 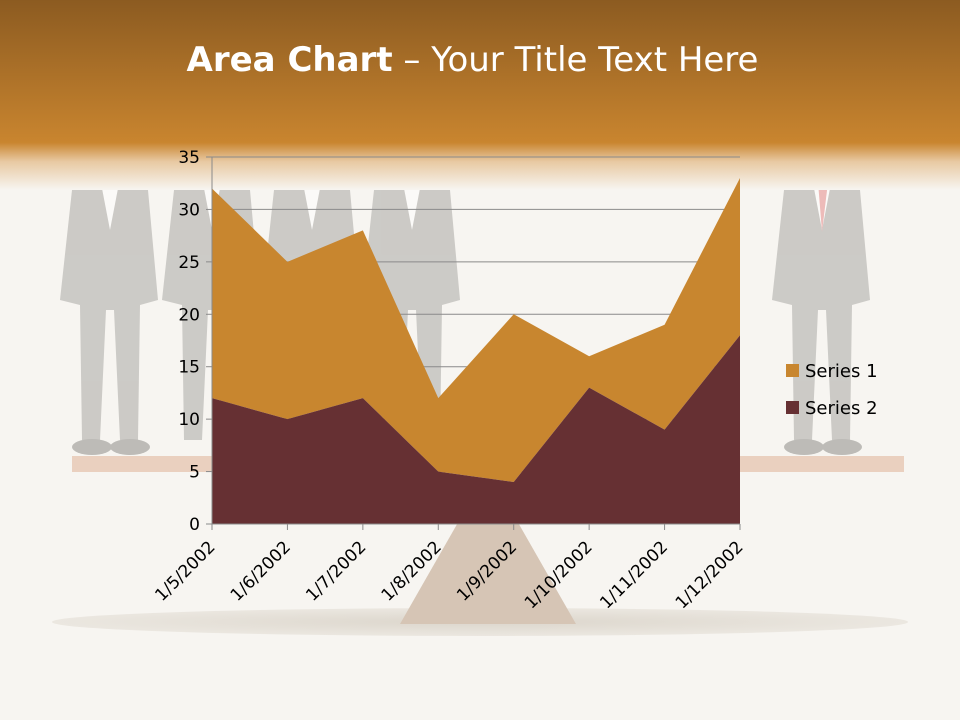 I want to click on y-tick-label: 35, so click(x=189, y=158).